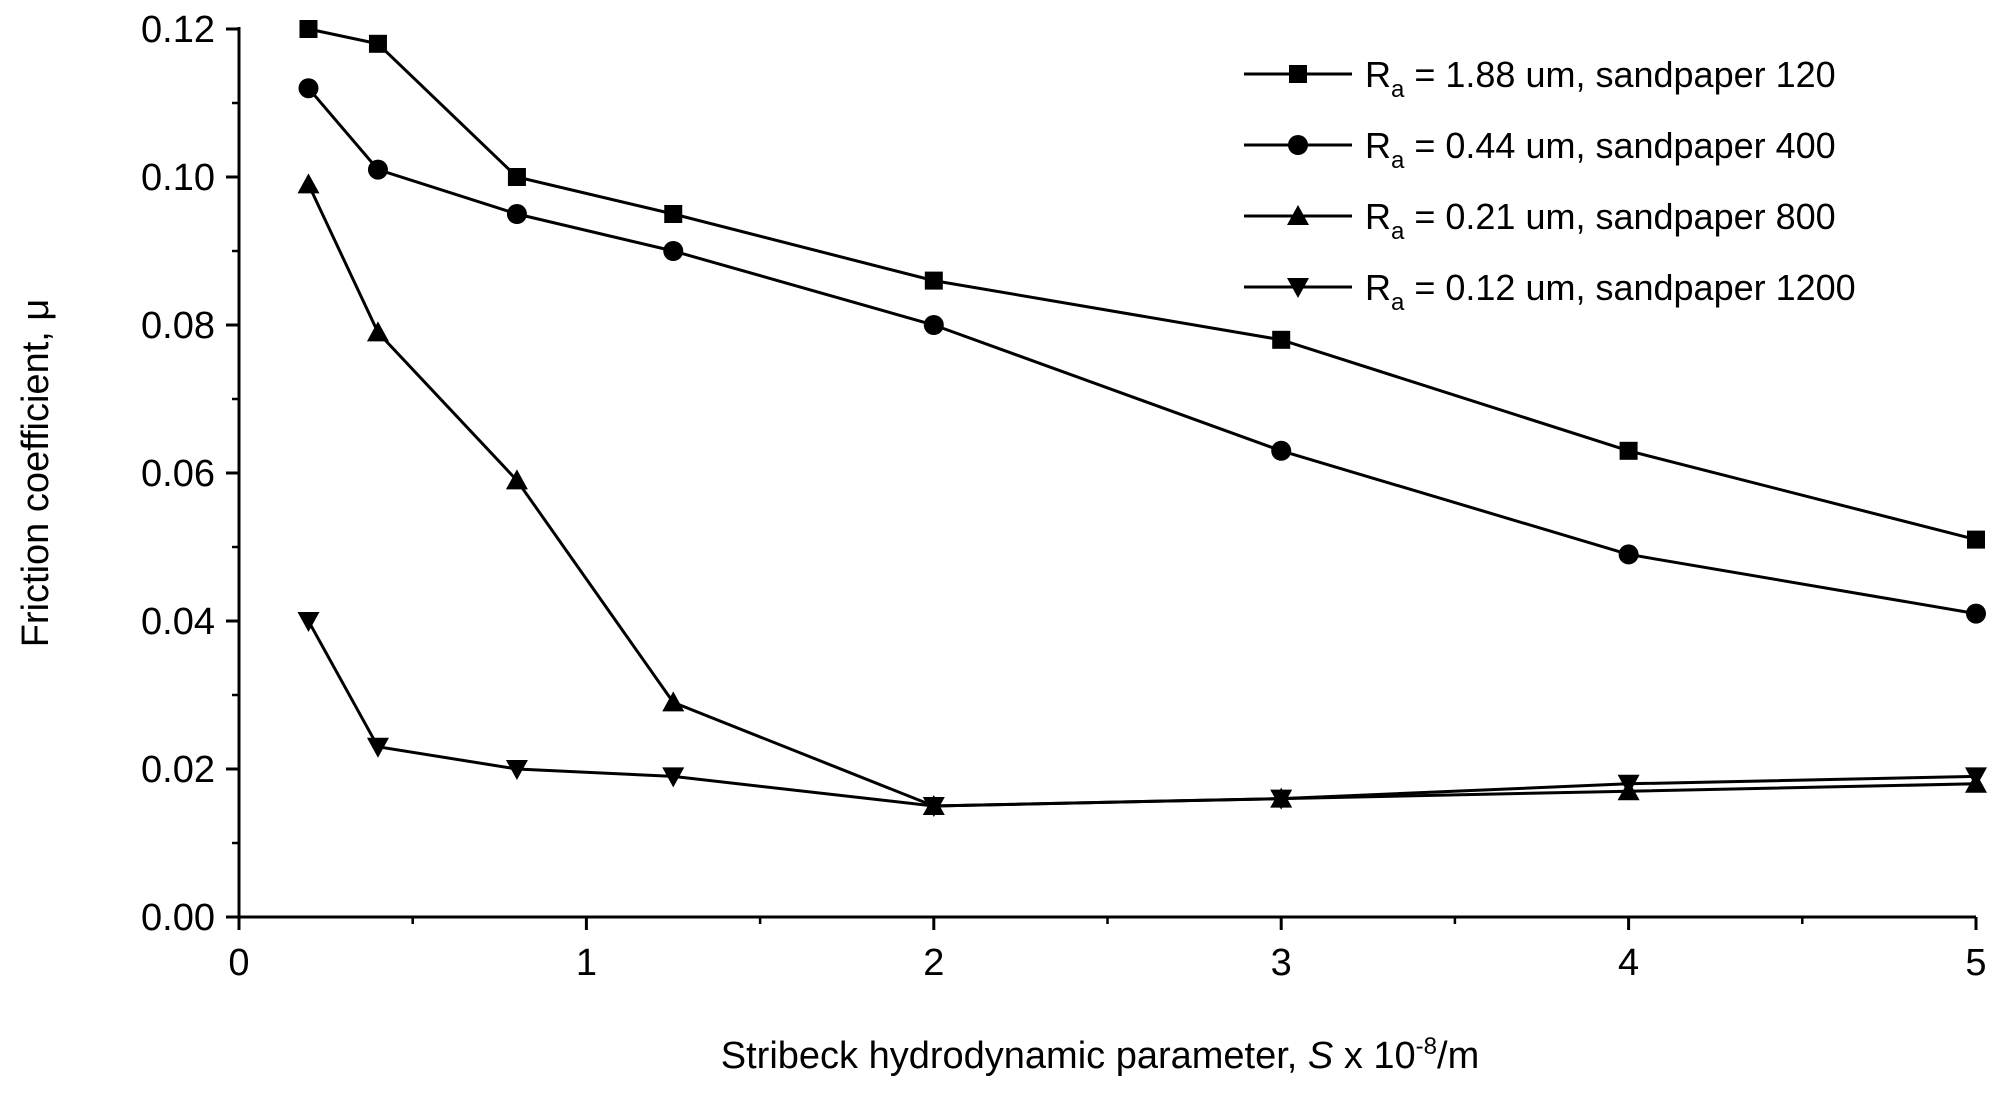 This screenshot has height=1117, width=2000. I want to click on x-tick-label: 2, so click(933, 963).